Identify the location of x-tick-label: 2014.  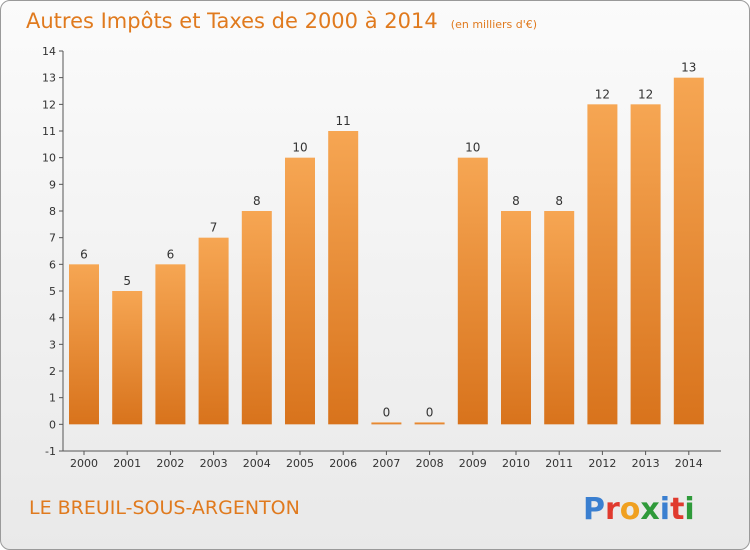
(689, 463).